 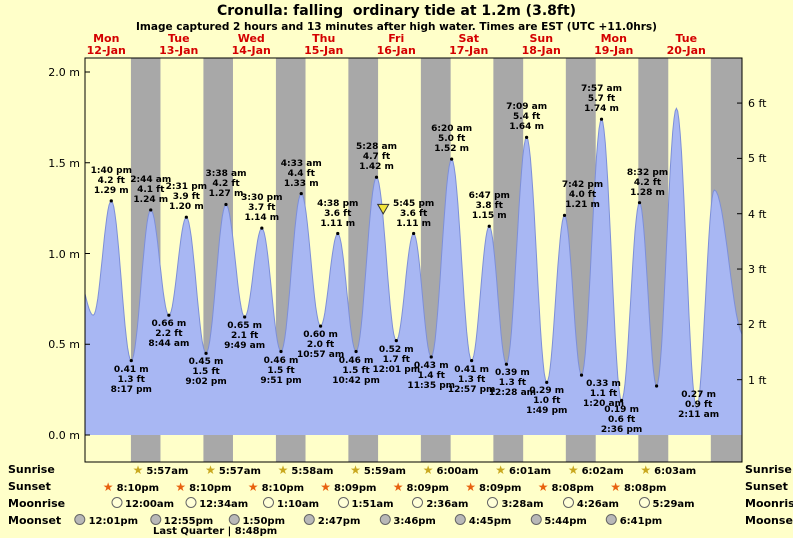 What do you see at coordinates (35, 520) in the screenshot?
I see `moonset-row-label-left: Moonset` at bounding box center [35, 520].